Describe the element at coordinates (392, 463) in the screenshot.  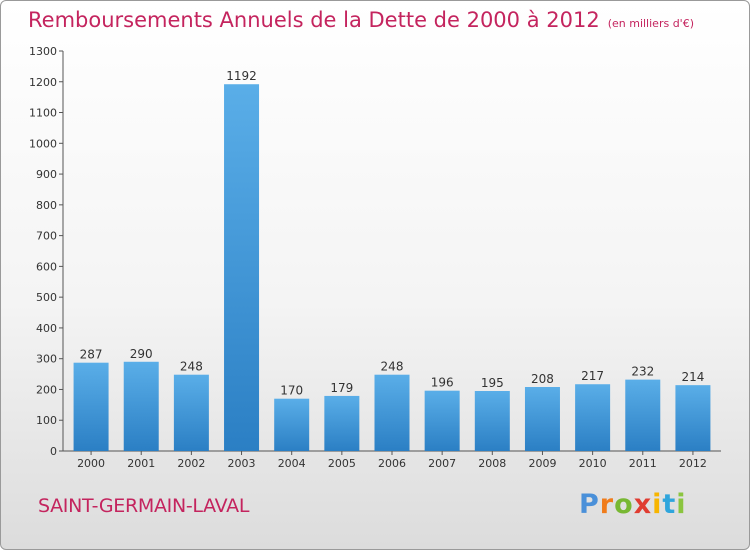
I see `x-tick-label: 2006` at that location.